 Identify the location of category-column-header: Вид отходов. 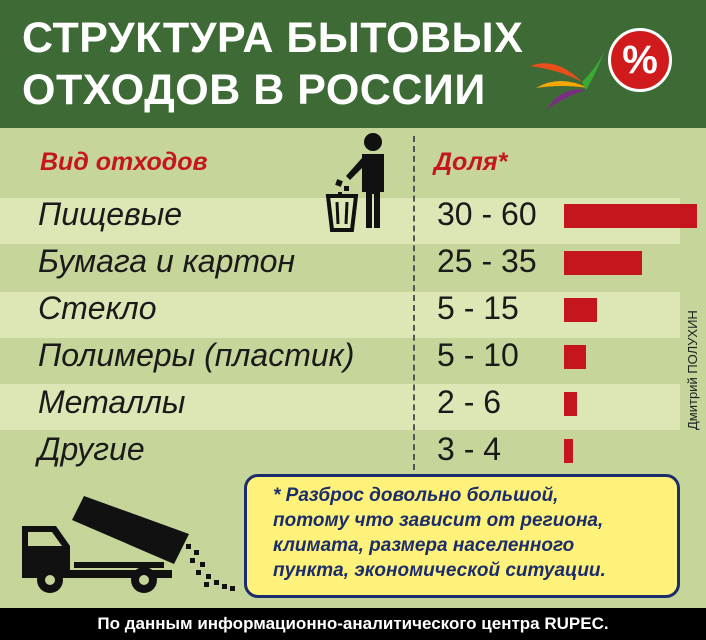
(124, 162).